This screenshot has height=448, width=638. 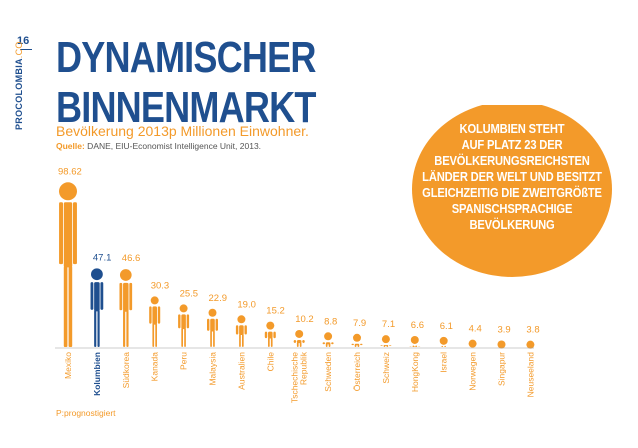 What do you see at coordinates (512, 191) in the screenshot?
I see `callout-circle` at bounding box center [512, 191].